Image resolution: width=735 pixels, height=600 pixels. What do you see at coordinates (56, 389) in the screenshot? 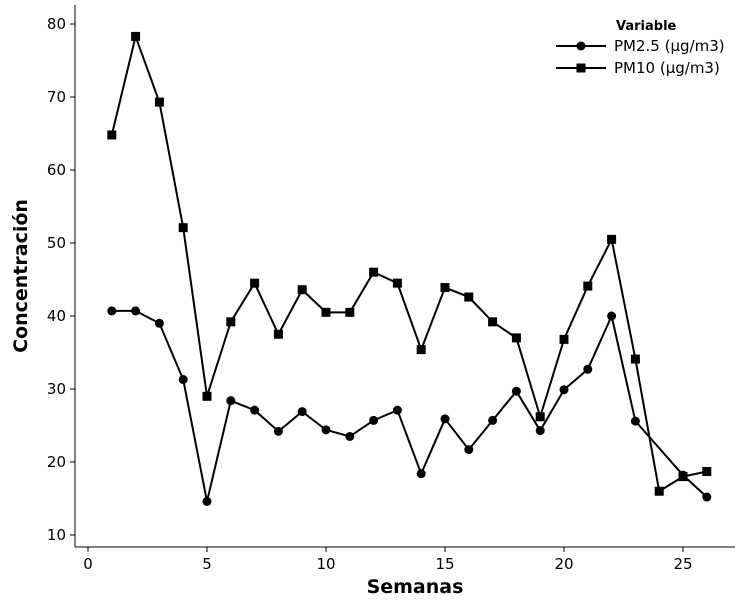
I see `y-tick-label: 30` at bounding box center [56, 389].